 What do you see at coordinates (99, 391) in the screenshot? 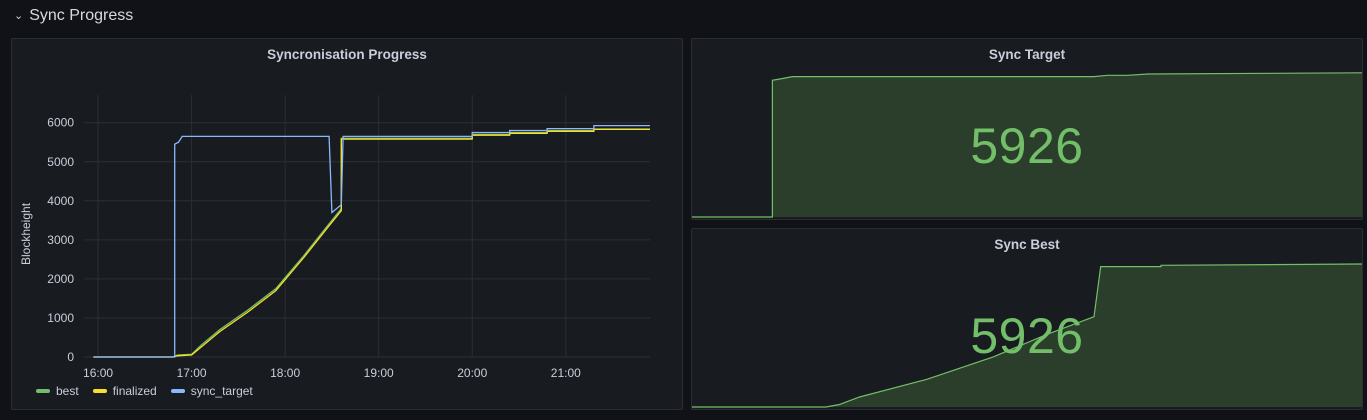
I see `legend-swatch-finalized` at bounding box center [99, 391].